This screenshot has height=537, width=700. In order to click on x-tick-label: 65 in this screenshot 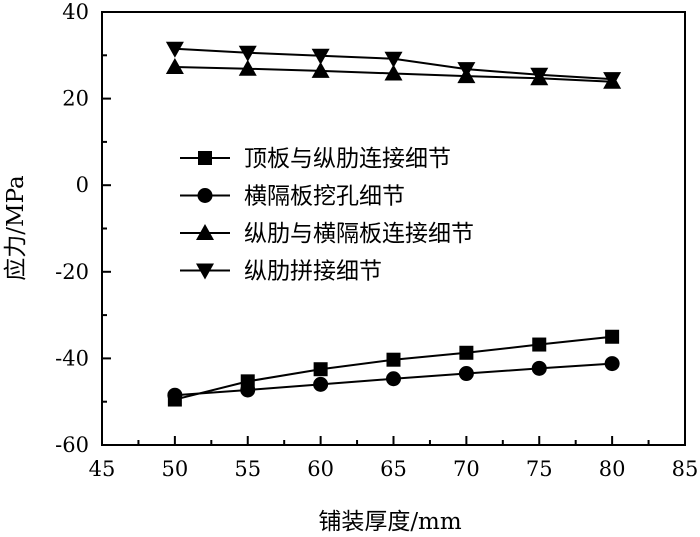, I will do `click(393, 469)`.